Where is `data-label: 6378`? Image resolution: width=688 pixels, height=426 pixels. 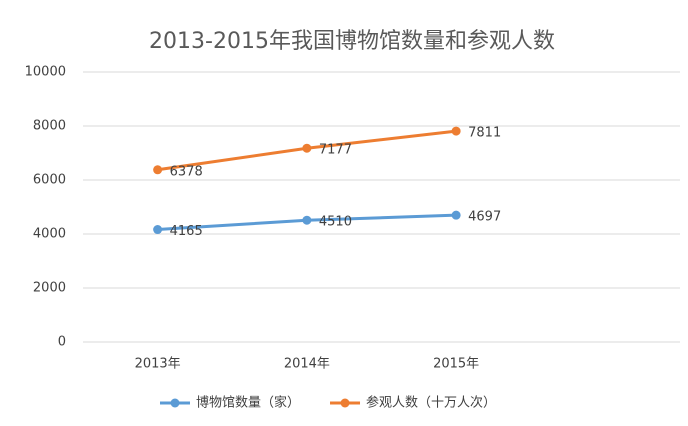
data-label: 6378 is located at coordinates (186, 171).